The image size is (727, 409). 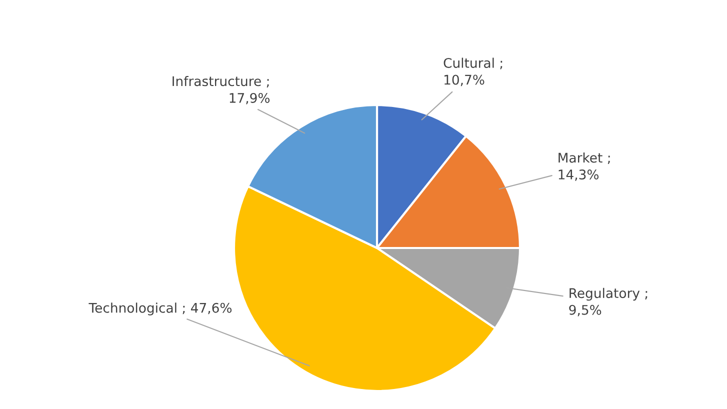 What do you see at coordinates (221, 90) in the screenshot?
I see `slice-label: Infrastructure ; 17,9%` at bounding box center [221, 90].